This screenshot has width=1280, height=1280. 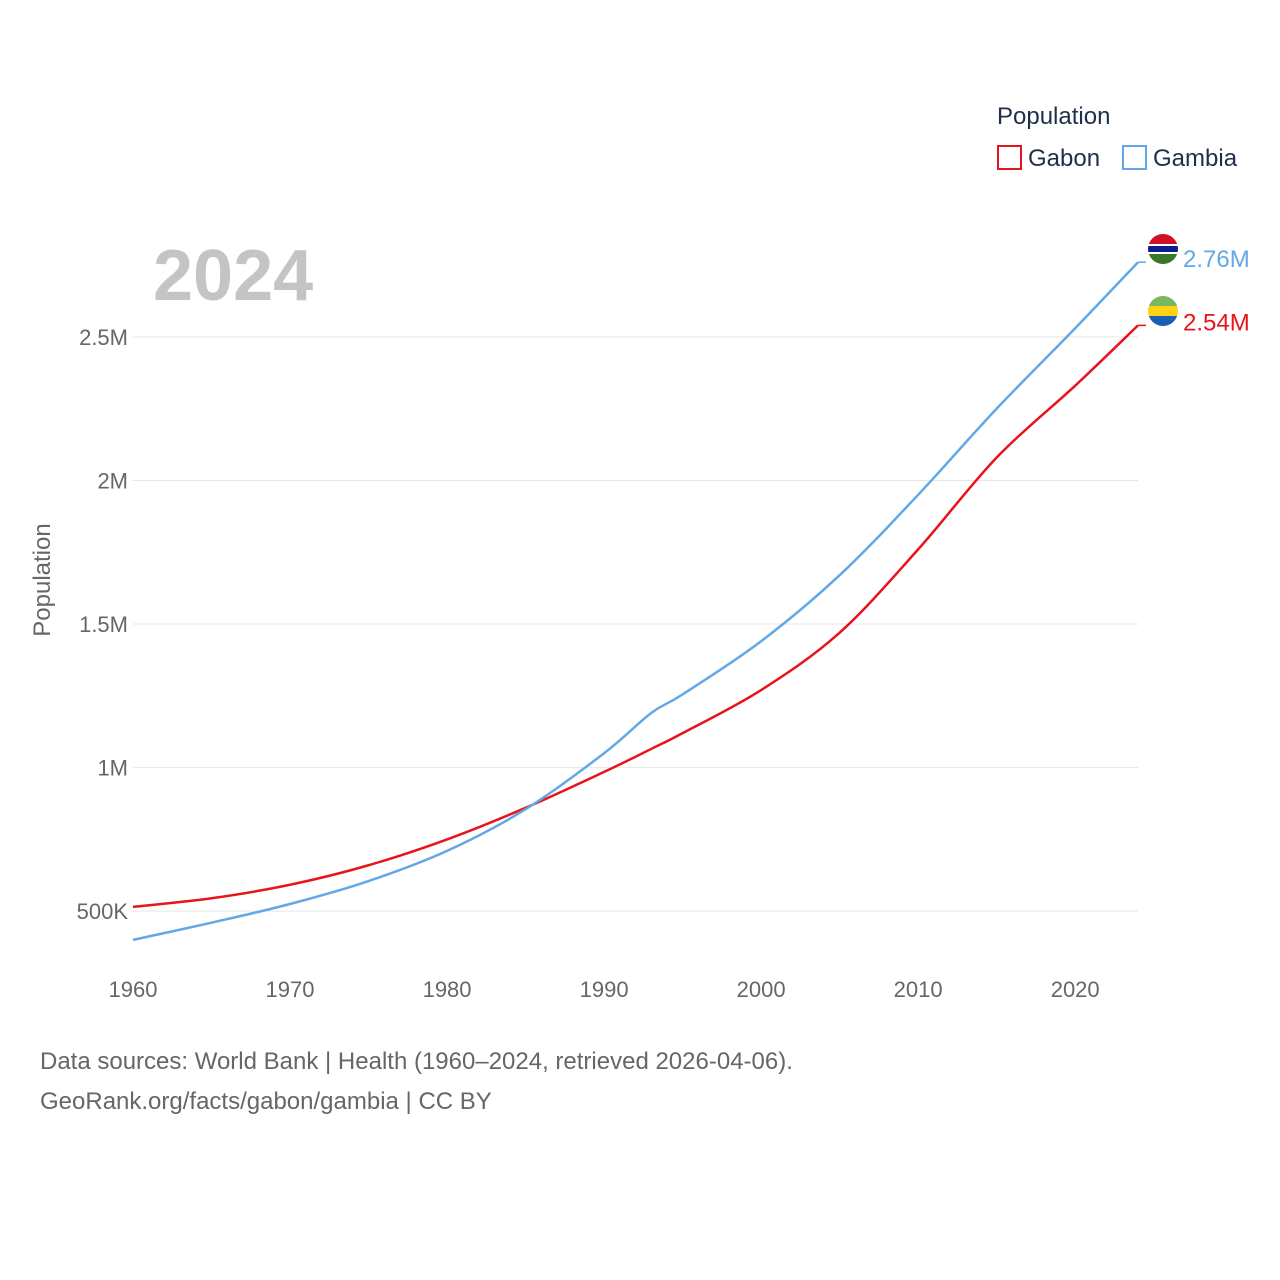 I want to click on y-tick-label: 1M, so click(x=112, y=768).